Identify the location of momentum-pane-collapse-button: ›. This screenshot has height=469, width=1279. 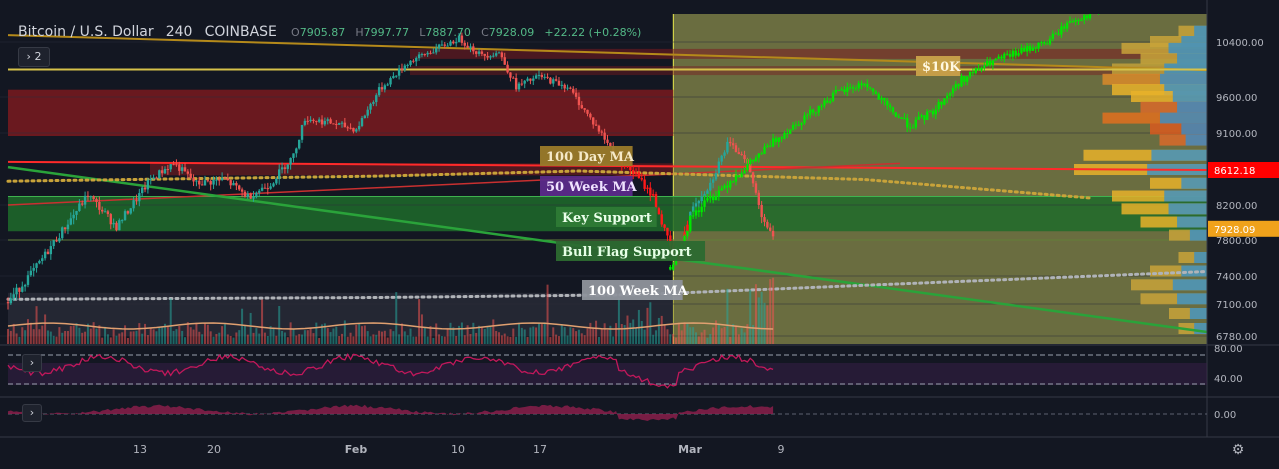
(32, 413).